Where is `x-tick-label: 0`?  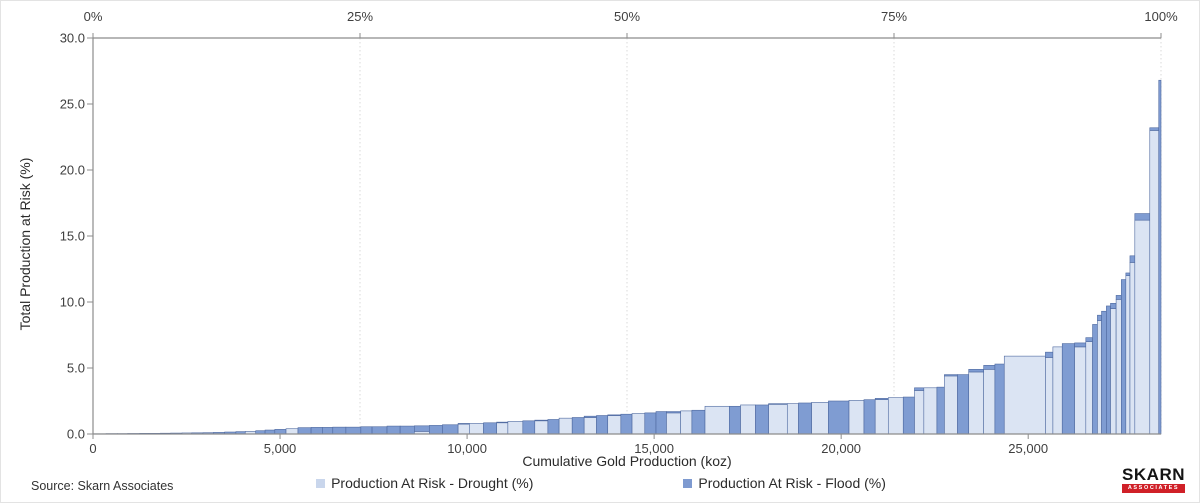
x-tick-label: 0 is located at coordinates (93, 448).